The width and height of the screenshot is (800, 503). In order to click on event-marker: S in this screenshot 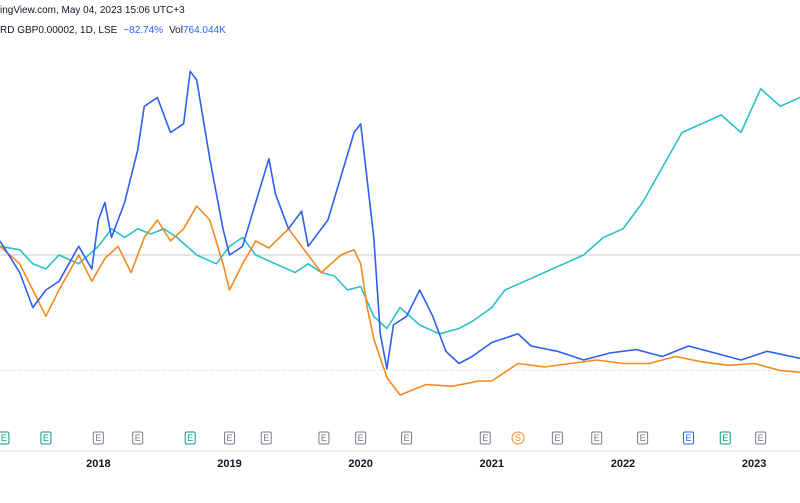, I will do `click(518, 438)`.